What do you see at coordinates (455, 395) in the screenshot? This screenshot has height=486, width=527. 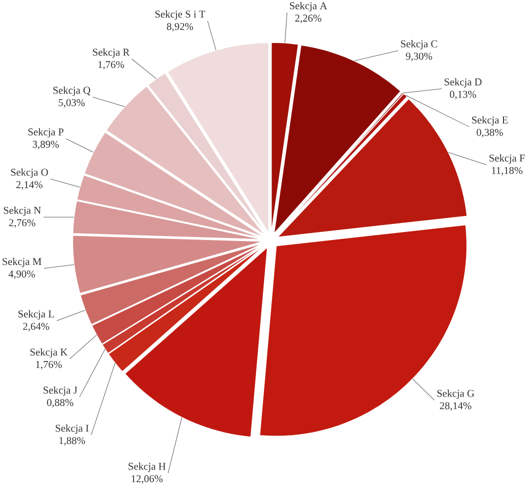 I see `slice-label: Sekcja G` at bounding box center [455, 395].